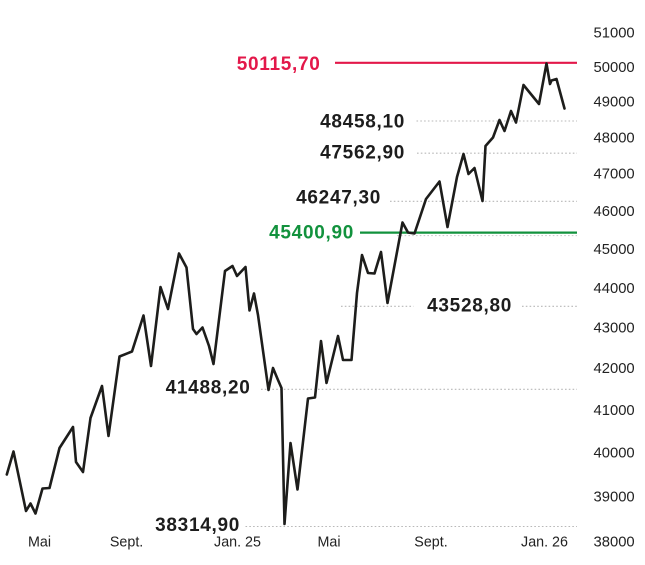 The height and width of the screenshot is (565, 645). I want to click on svg-text: 39000, so click(614, 497).